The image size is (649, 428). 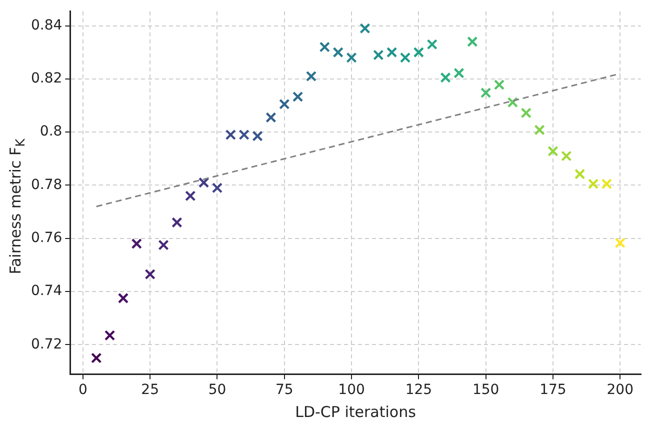 I want to click on y-tick-label: 0.78, so click(x=46, y=184).